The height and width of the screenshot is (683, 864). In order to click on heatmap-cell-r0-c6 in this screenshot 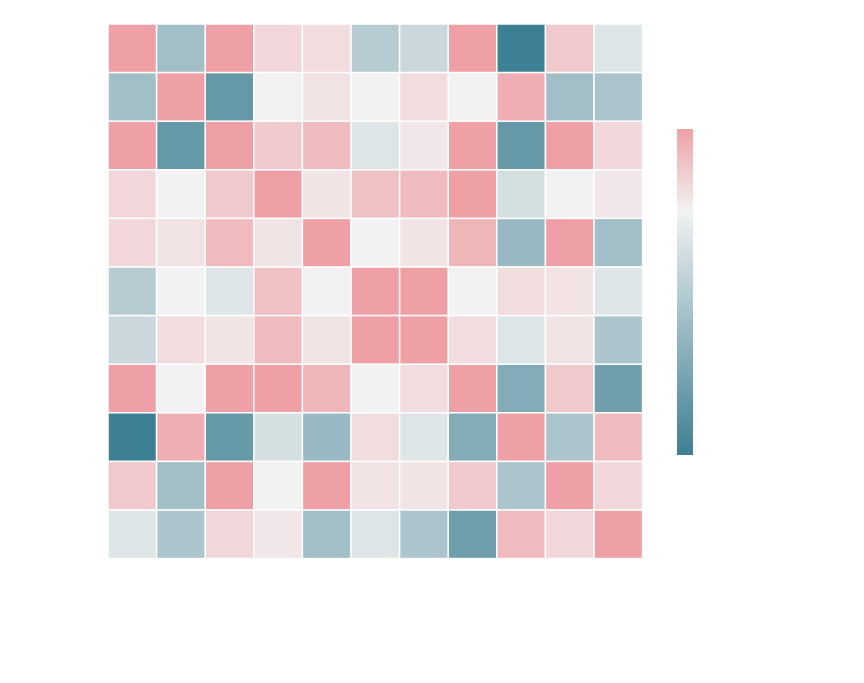, I will do `click(423, 48)`.